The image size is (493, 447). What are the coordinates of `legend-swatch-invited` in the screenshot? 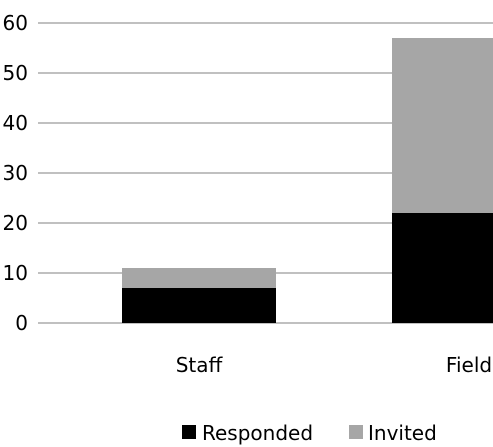 It's located at (356, 432).